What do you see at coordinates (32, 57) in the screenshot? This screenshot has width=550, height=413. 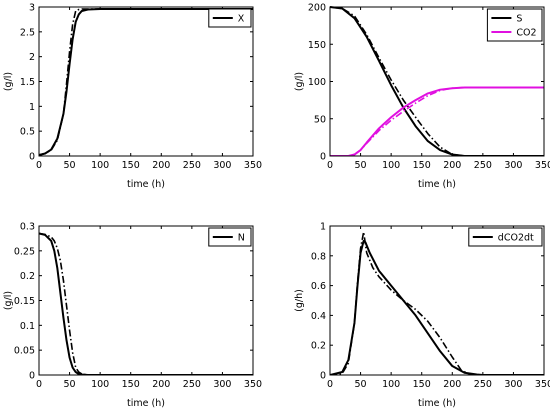 I see `y-tick-label: 2` at bounding box center [32, 57].